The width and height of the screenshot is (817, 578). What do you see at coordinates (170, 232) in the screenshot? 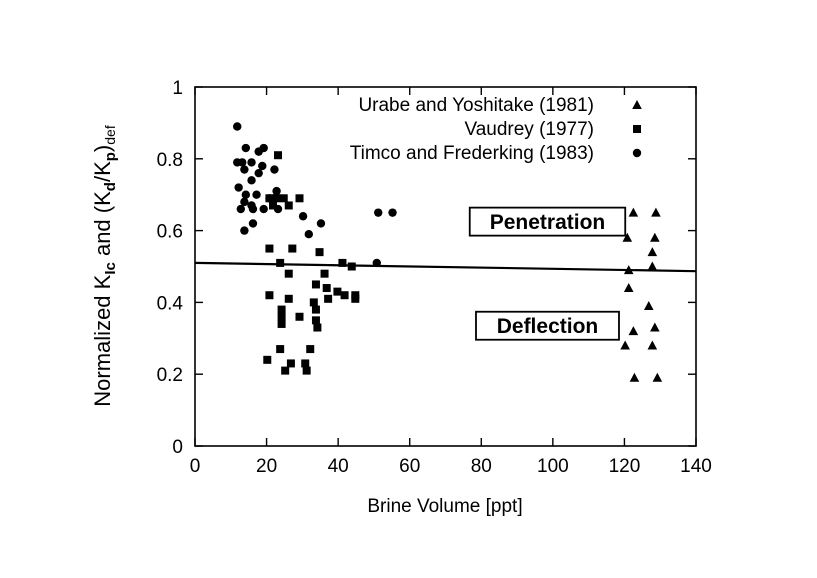
I see `y-tick-label: 0.6` at bounding box center [170, 232].